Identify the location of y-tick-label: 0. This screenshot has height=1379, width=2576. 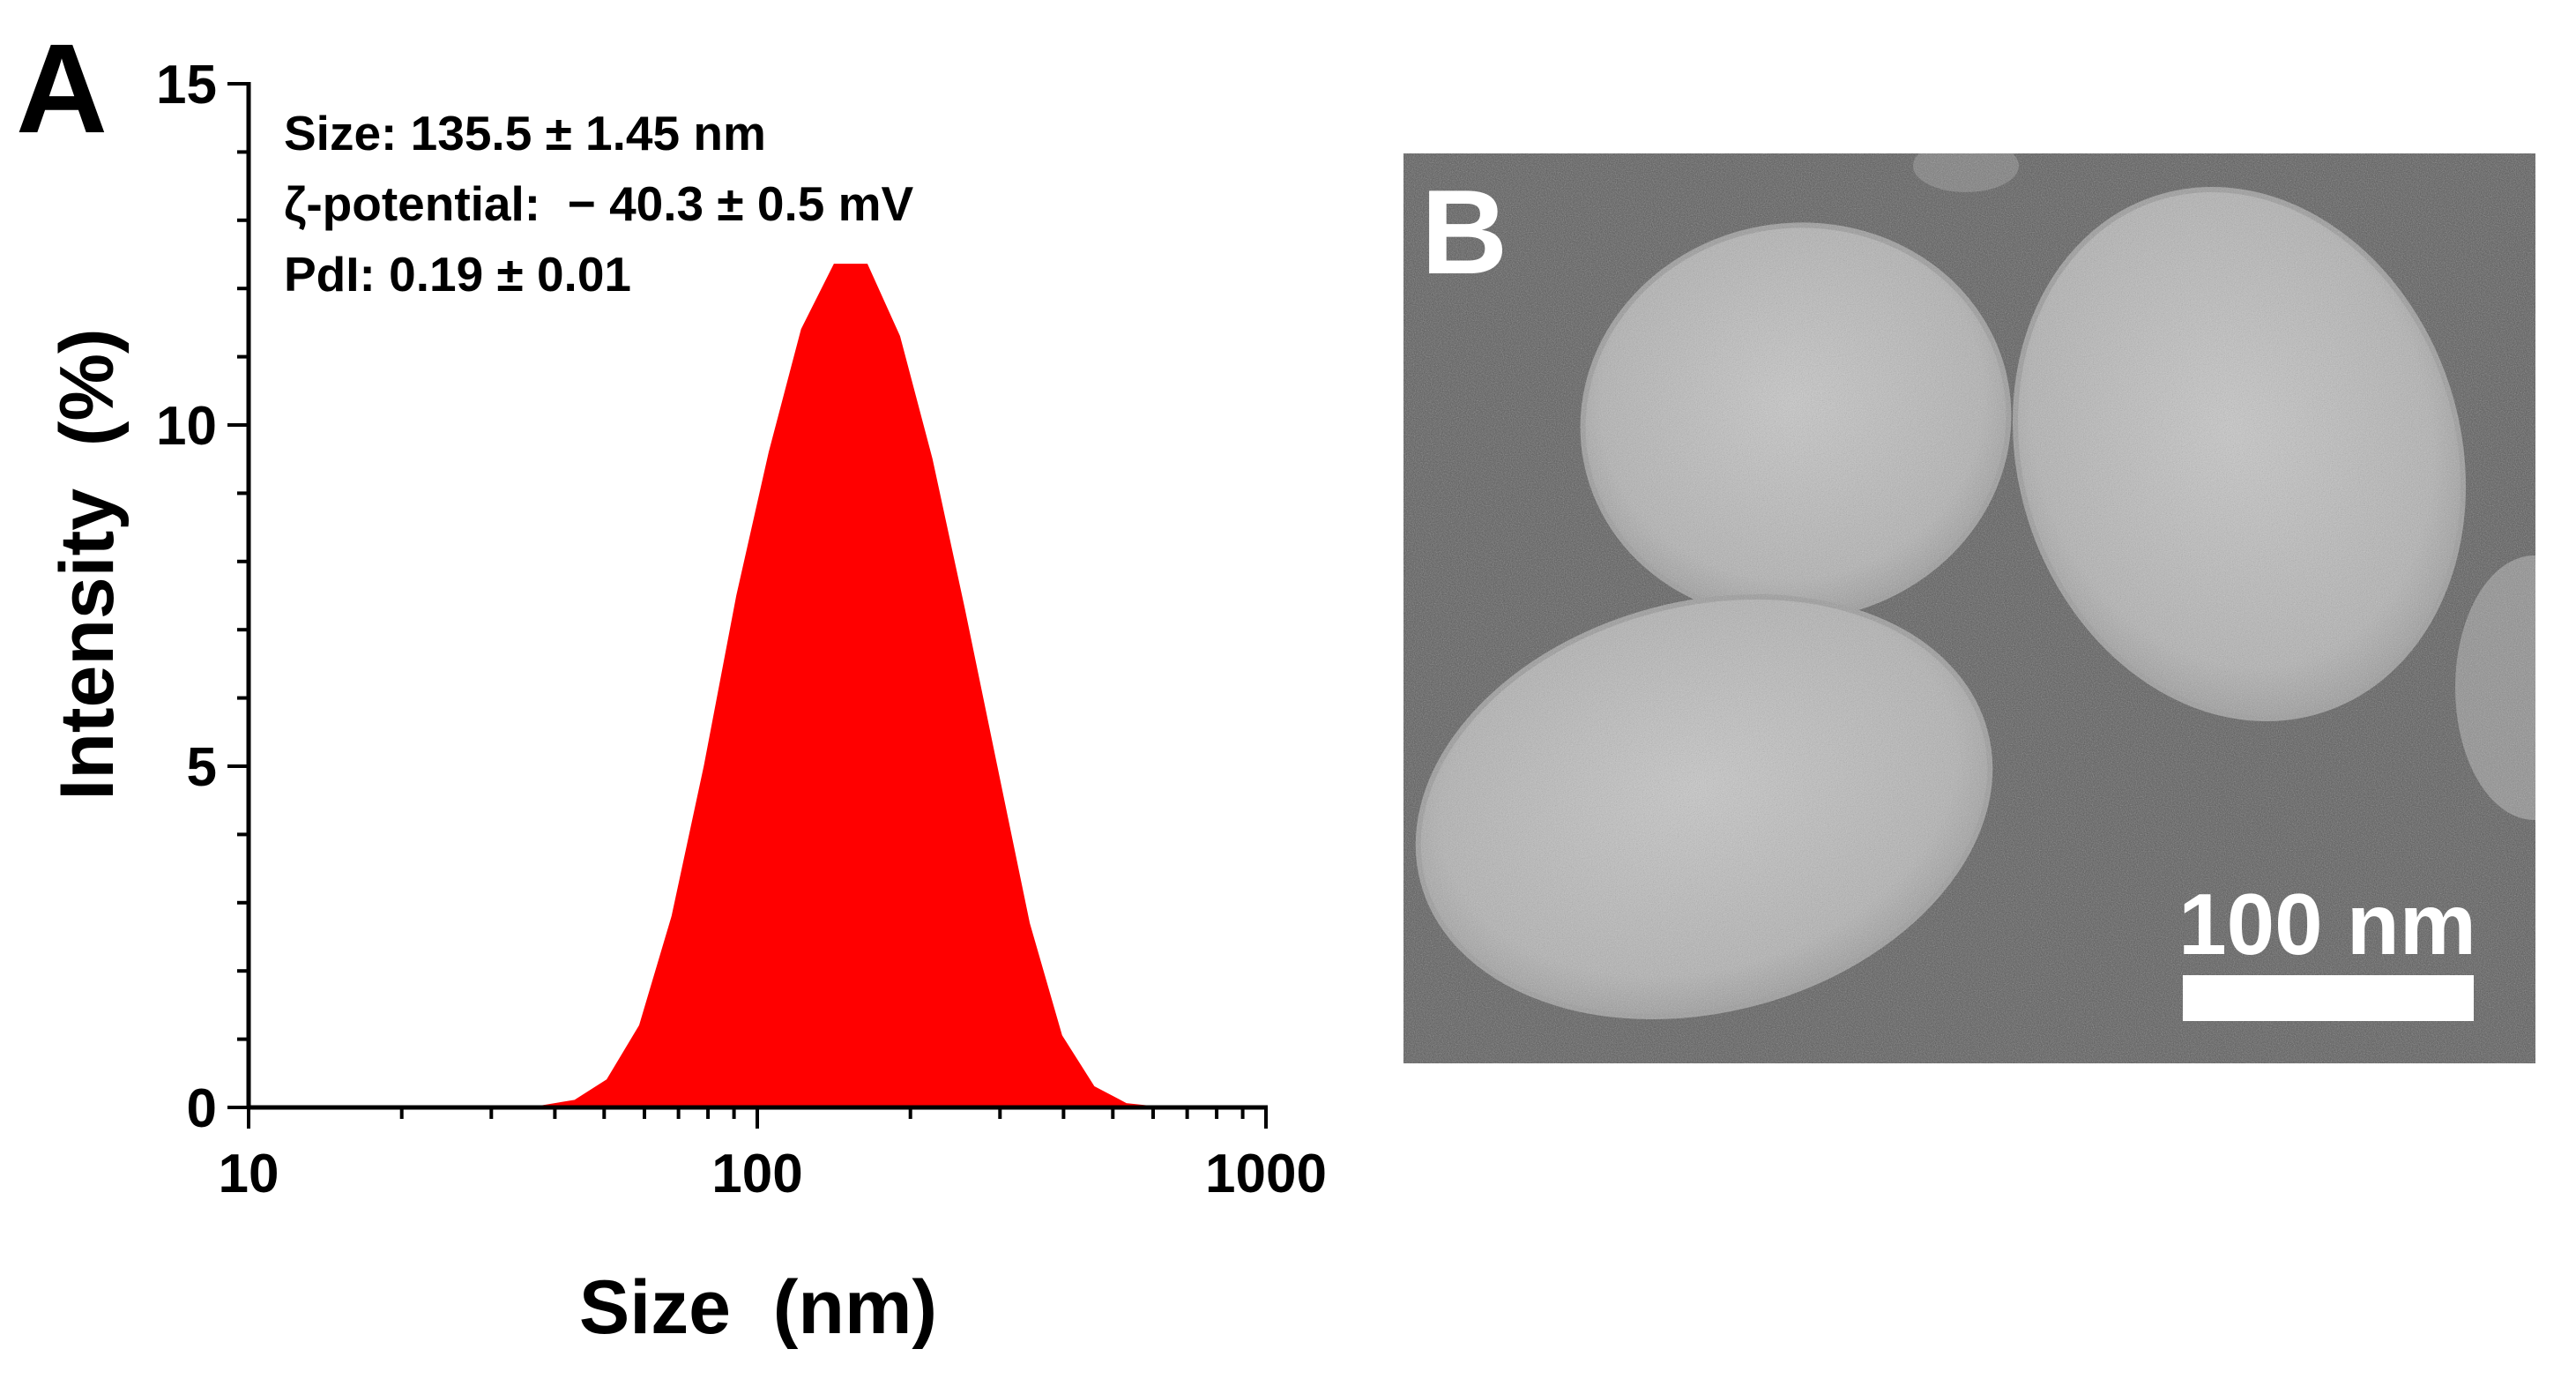
(202, 1108).